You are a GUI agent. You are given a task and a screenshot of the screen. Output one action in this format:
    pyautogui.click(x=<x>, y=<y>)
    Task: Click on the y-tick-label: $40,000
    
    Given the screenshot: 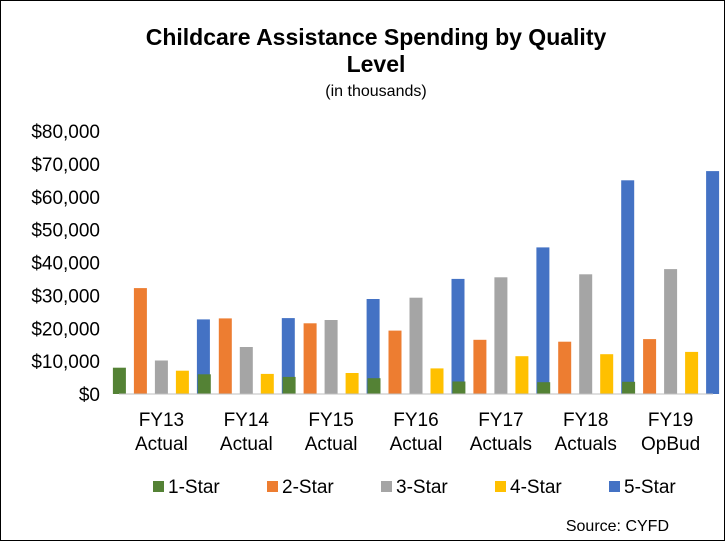 What is the action you would take?
    pyautogui.click(x=65, y=264)
    